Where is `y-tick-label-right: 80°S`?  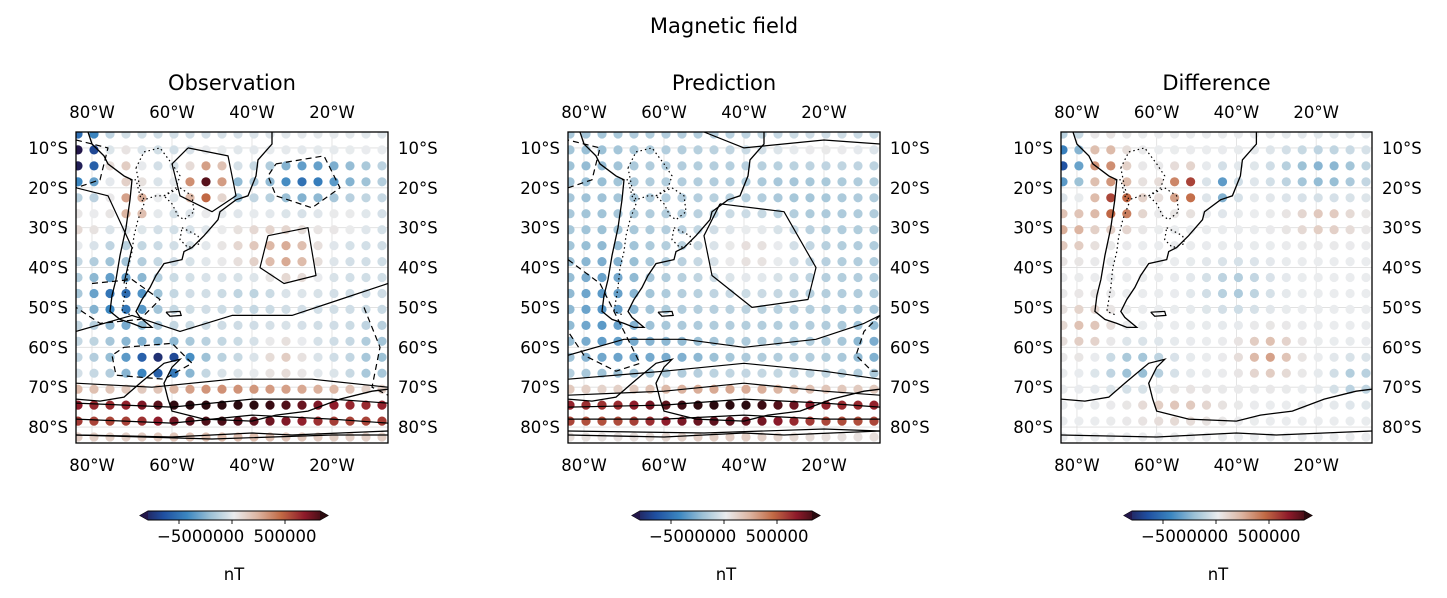 y-tick-label-right: 80°S is located at coordinates (1402, 427).